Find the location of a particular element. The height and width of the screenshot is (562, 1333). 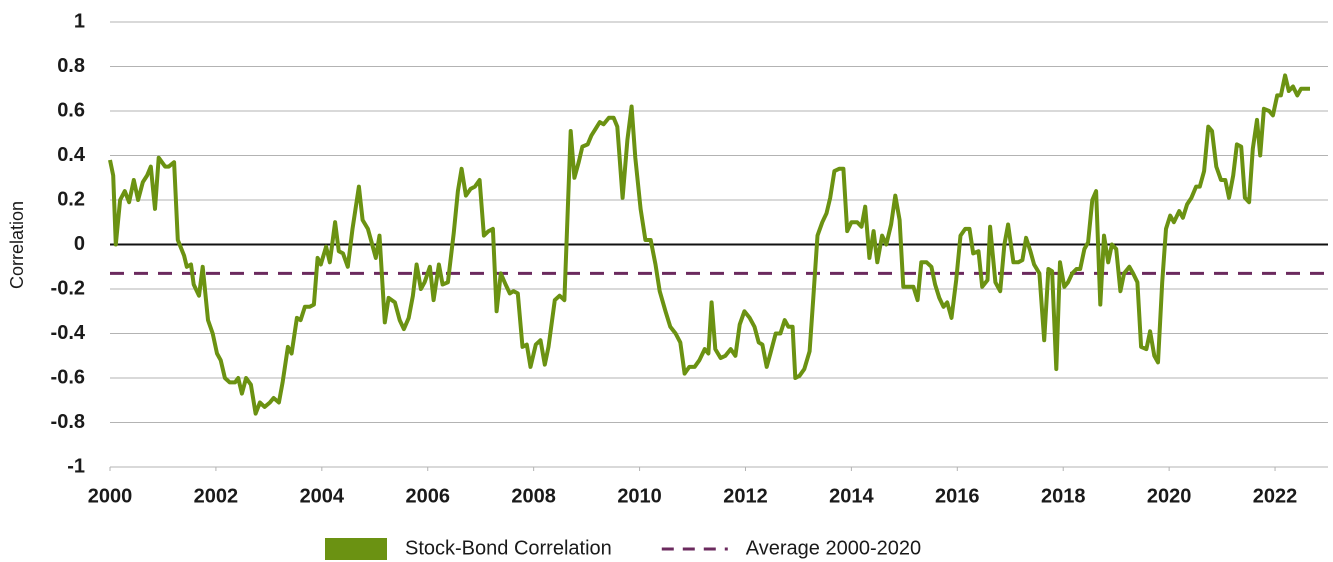

x-tick-label: 2014 is located at coordinates (851, 496).